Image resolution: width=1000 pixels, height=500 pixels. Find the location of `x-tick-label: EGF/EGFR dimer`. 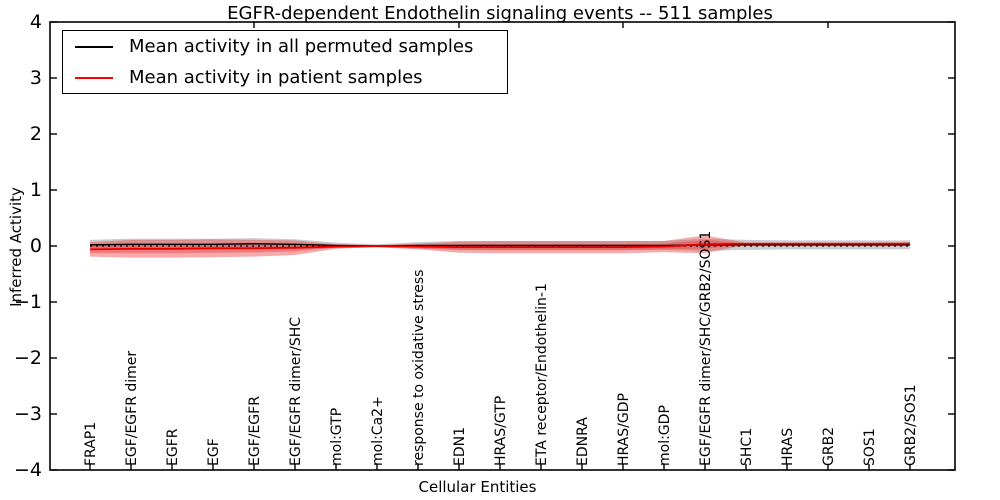

x-tick-label: EGF/EGFR dimer is located at coordinates (132, 408).